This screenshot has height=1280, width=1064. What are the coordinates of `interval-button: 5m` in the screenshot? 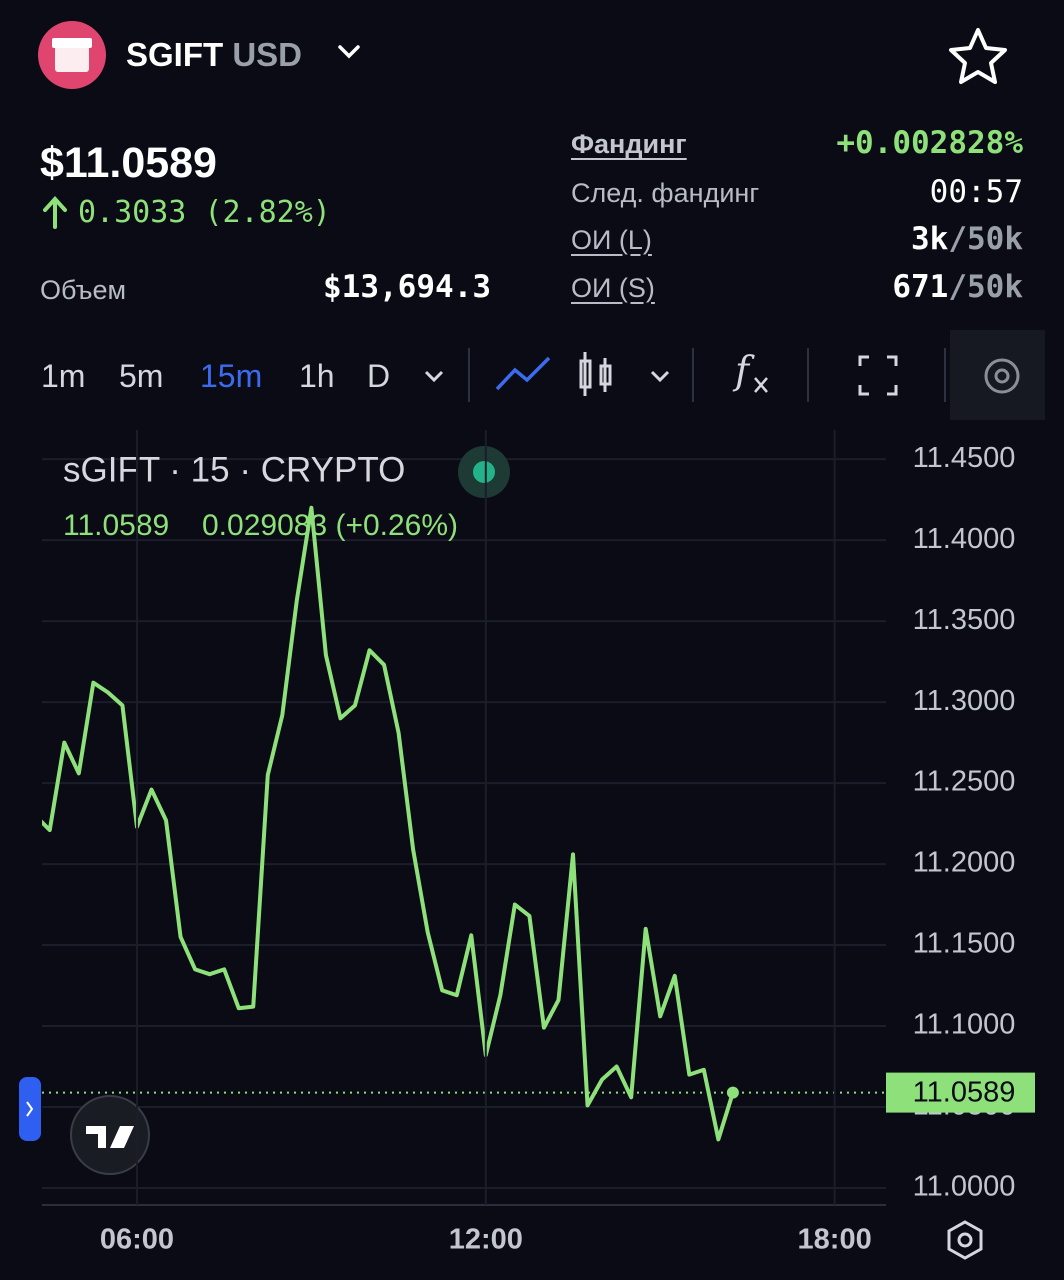 It's located at (141, 376).